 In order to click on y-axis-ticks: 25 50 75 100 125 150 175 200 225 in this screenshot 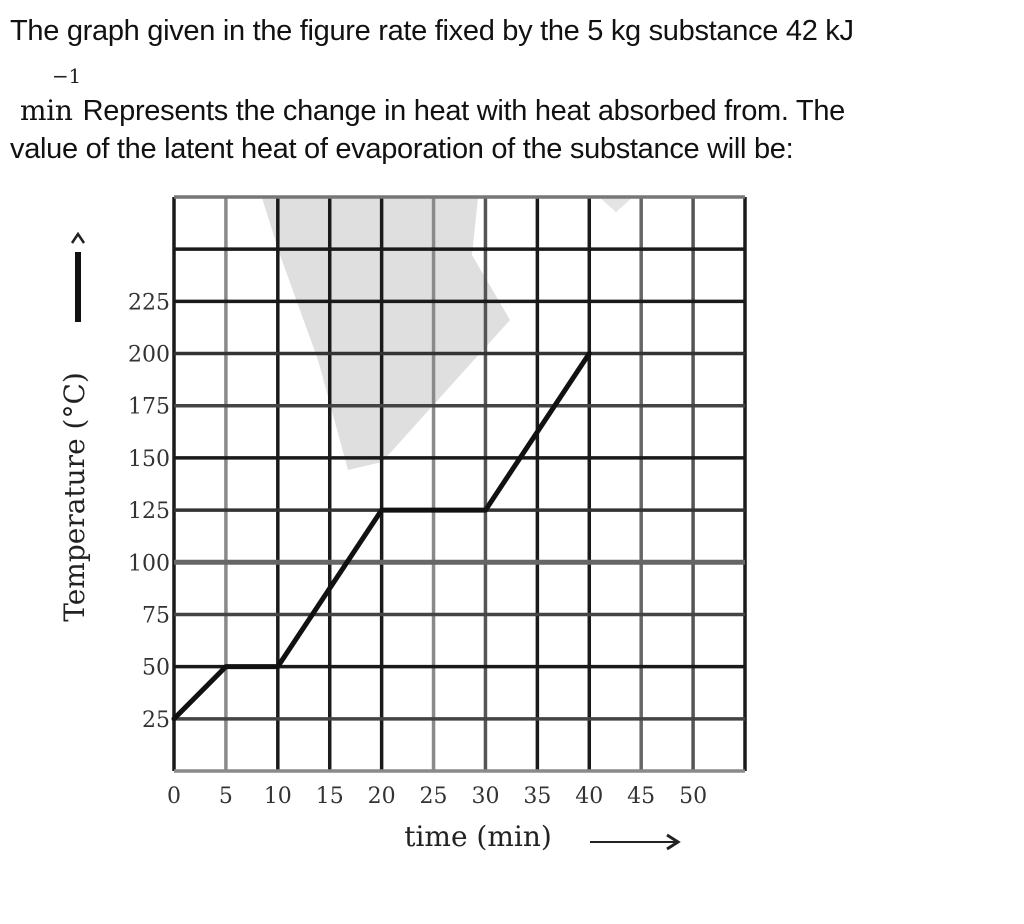, I will do `click(149, 511)`.